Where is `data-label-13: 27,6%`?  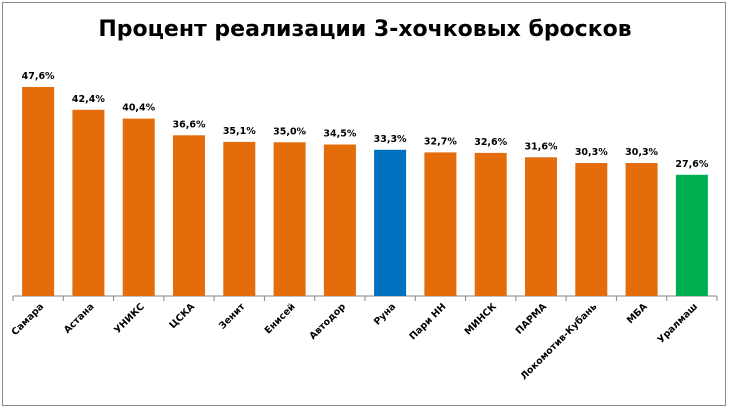 data-label-13: 27,6% is located at coordinates (691, 164).